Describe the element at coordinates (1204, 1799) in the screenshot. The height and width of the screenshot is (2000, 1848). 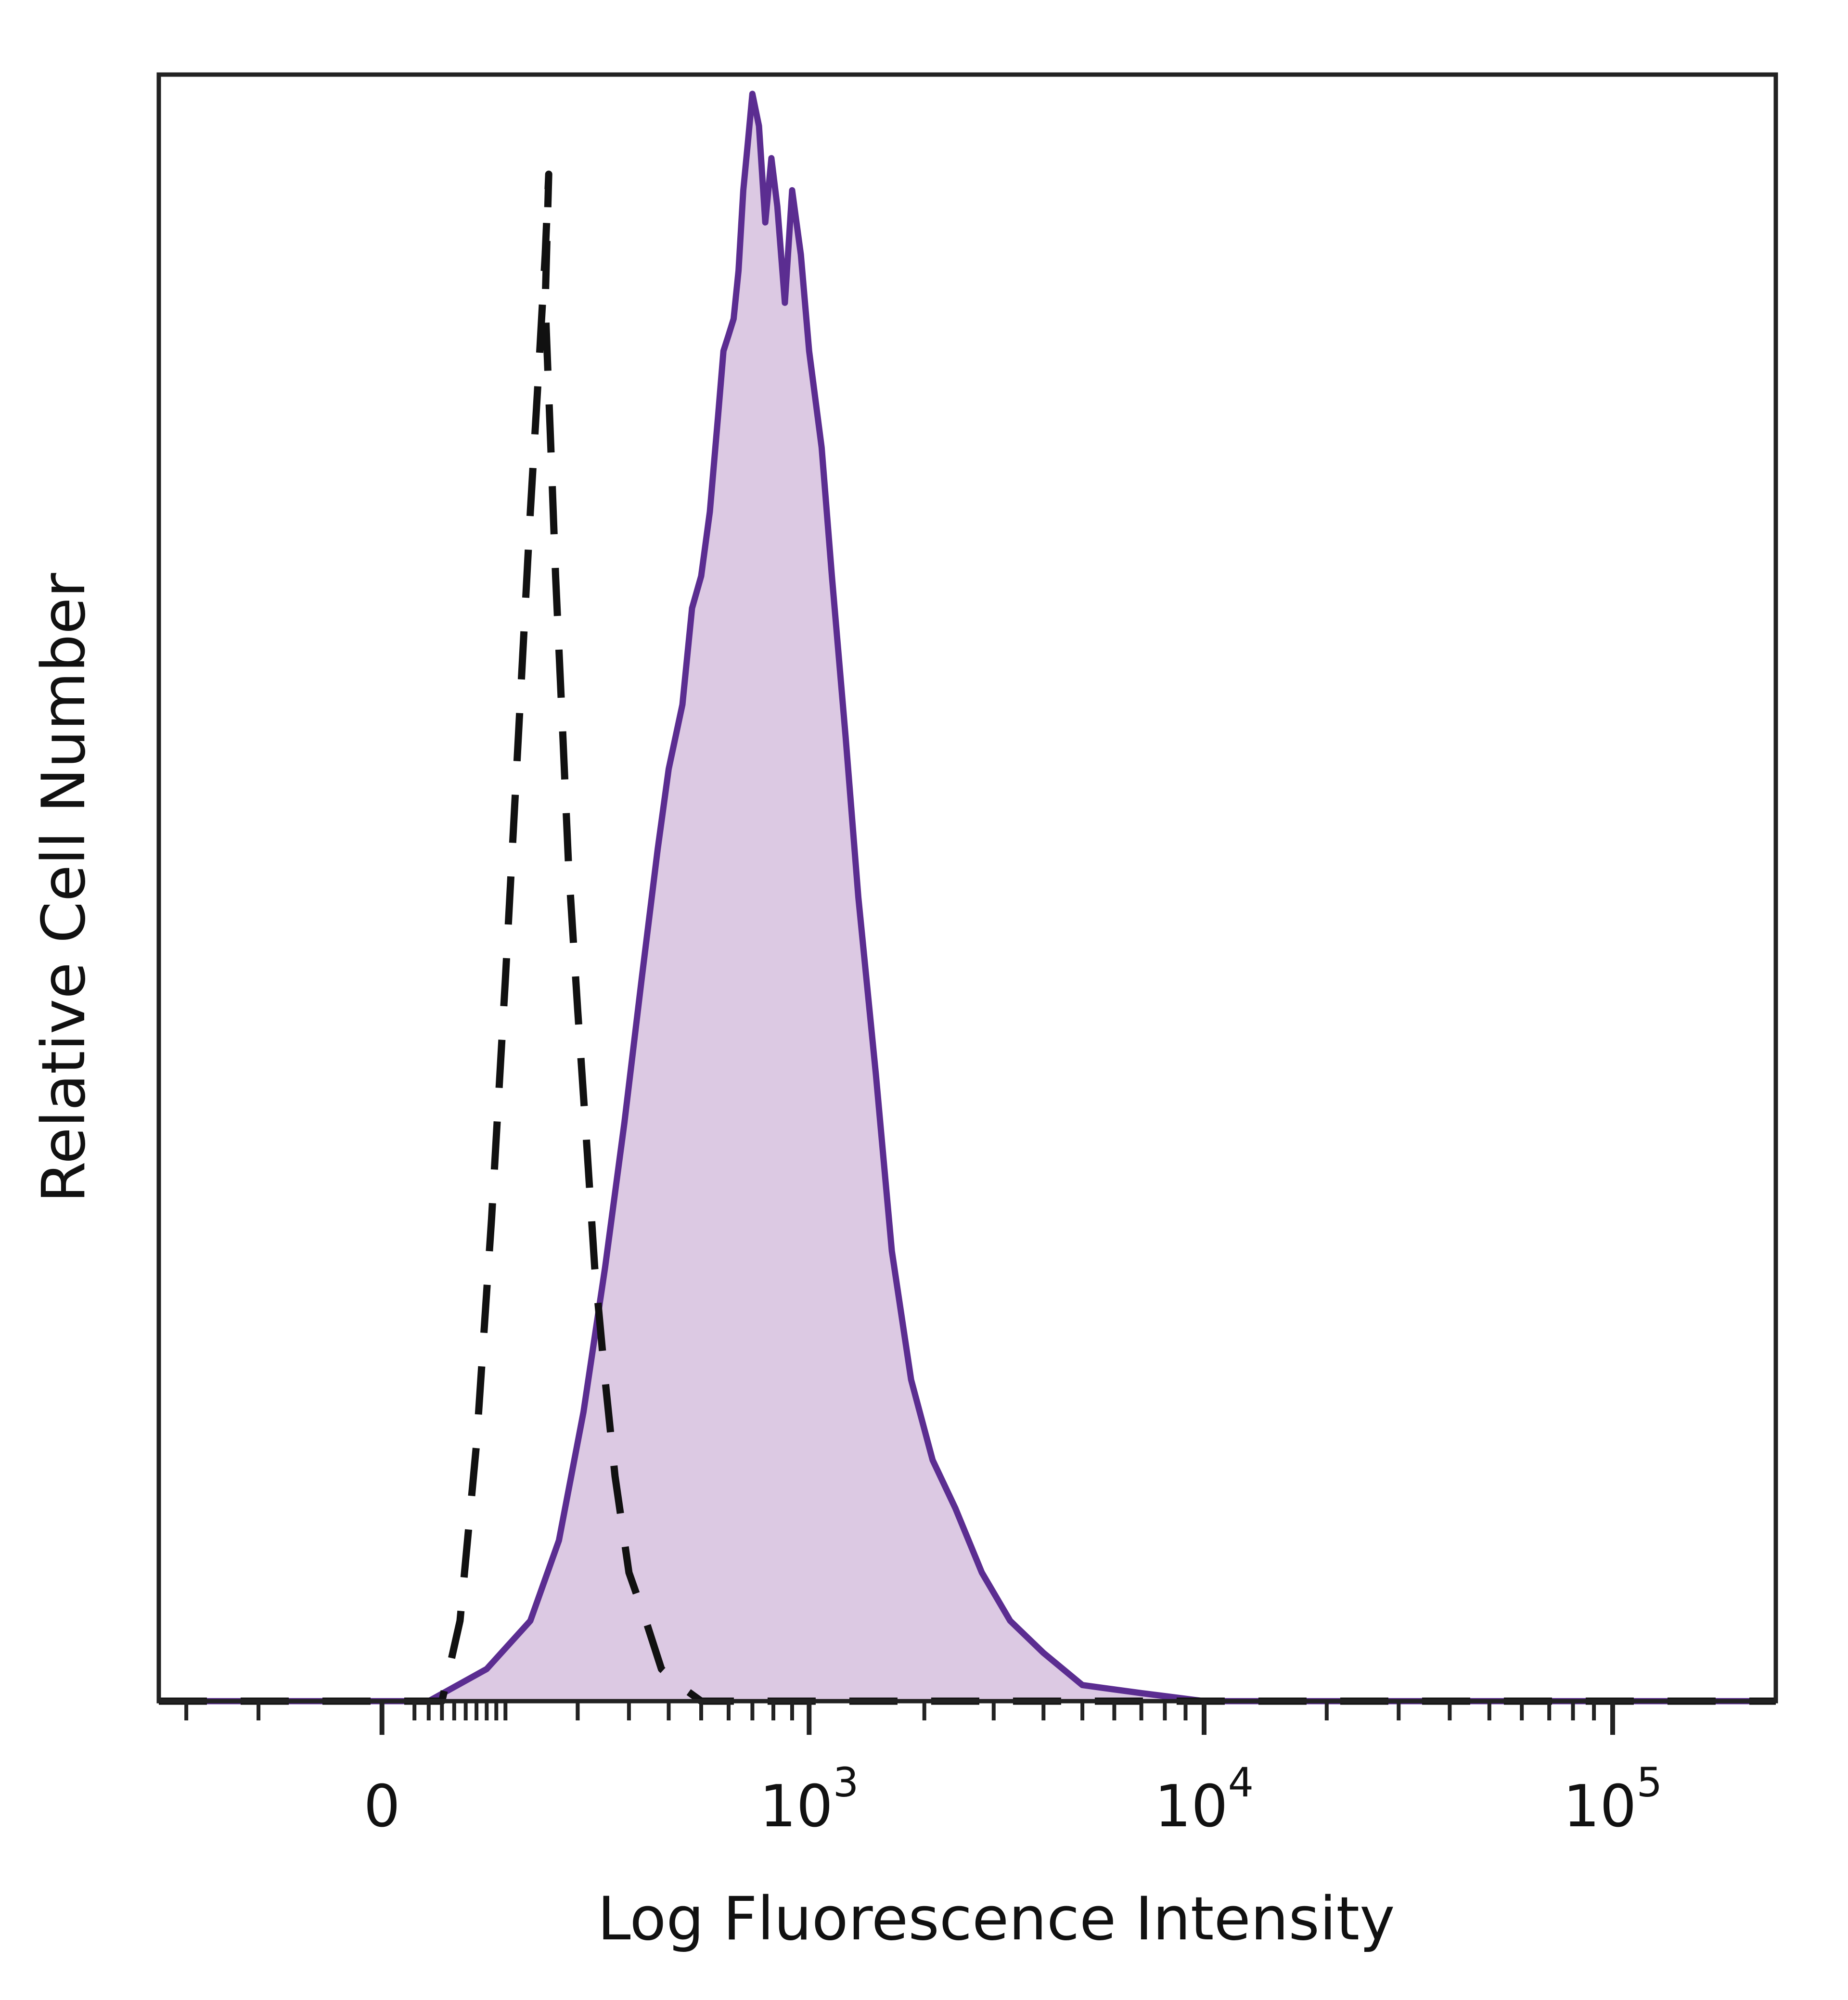
I see `x-tick-label: 10⁴` at that location.